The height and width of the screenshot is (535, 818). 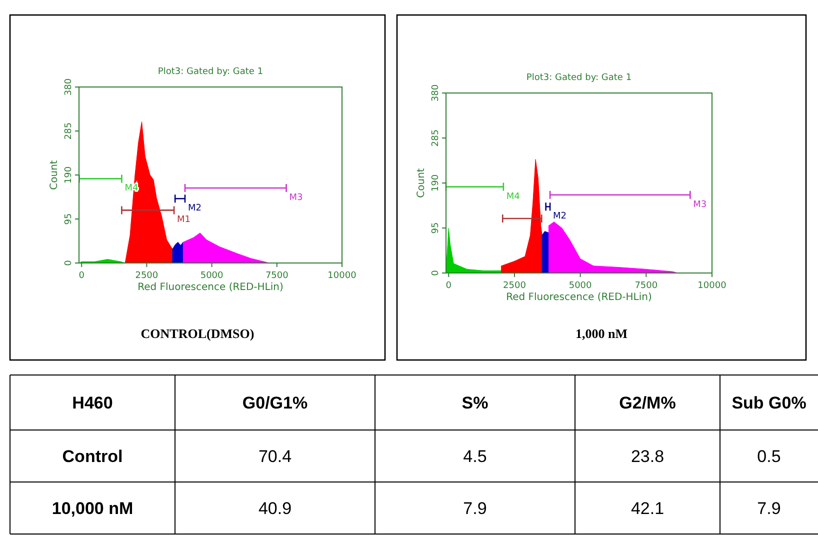 What do you see at coordinates (275, 456) in the screenshot?
I see `data-label: 70.4` at bounding box center [275, 456].